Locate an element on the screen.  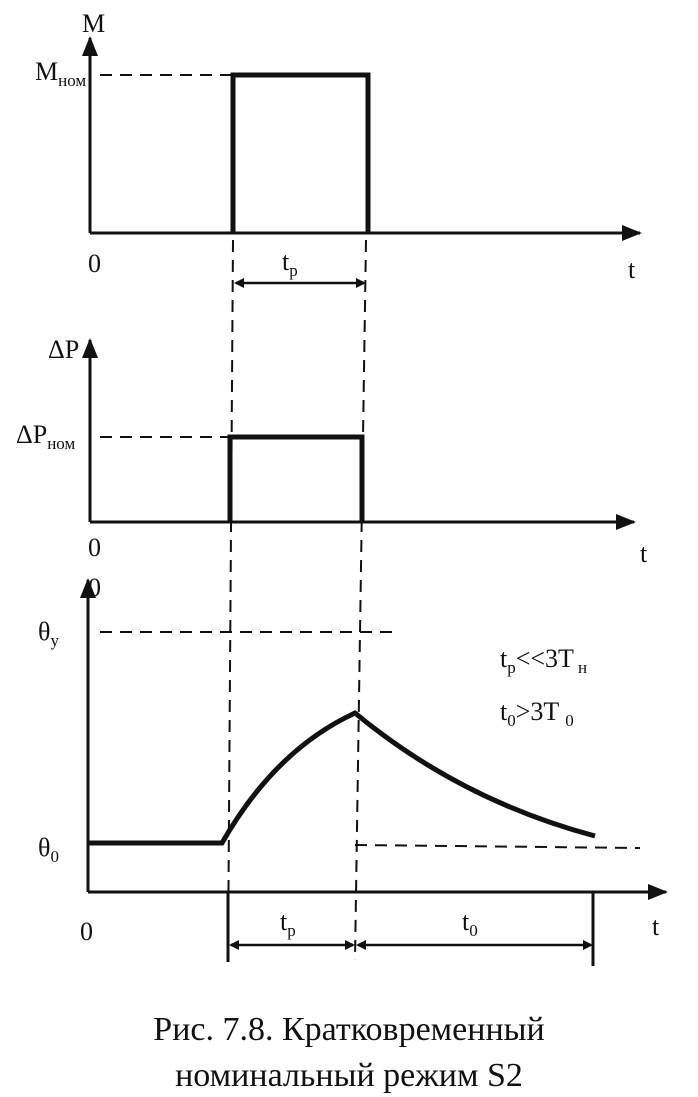
note-part: <<3T is located at coordinates (545, 658).